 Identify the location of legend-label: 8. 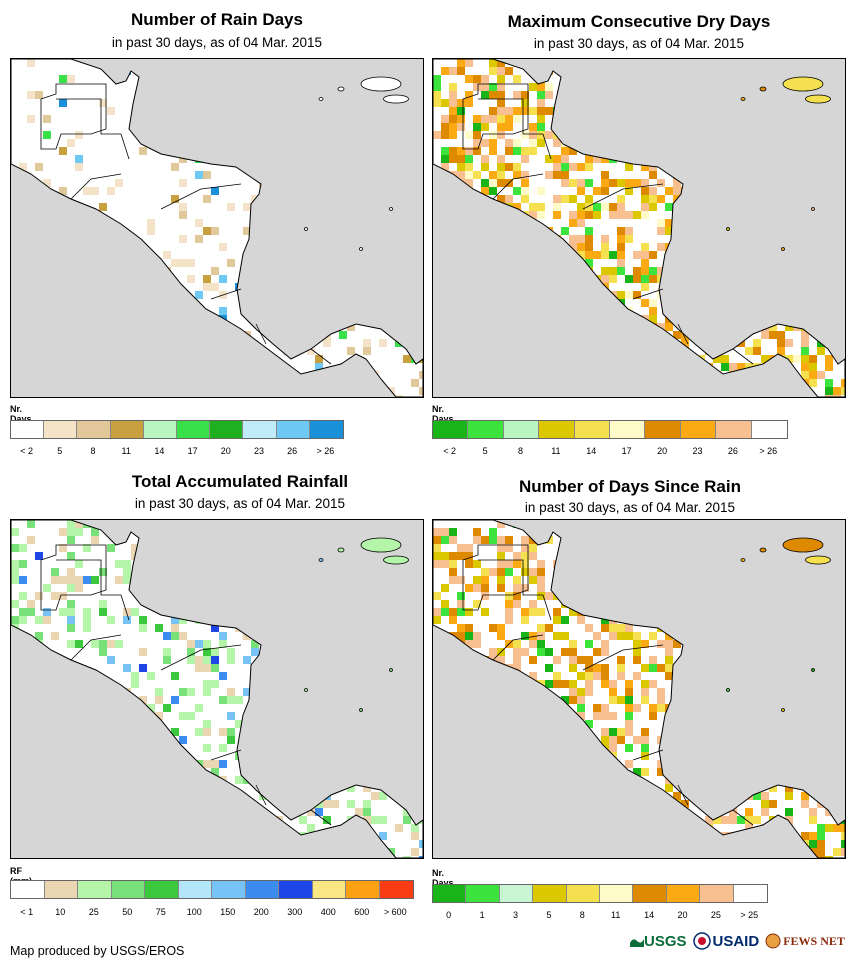
(93, 451).